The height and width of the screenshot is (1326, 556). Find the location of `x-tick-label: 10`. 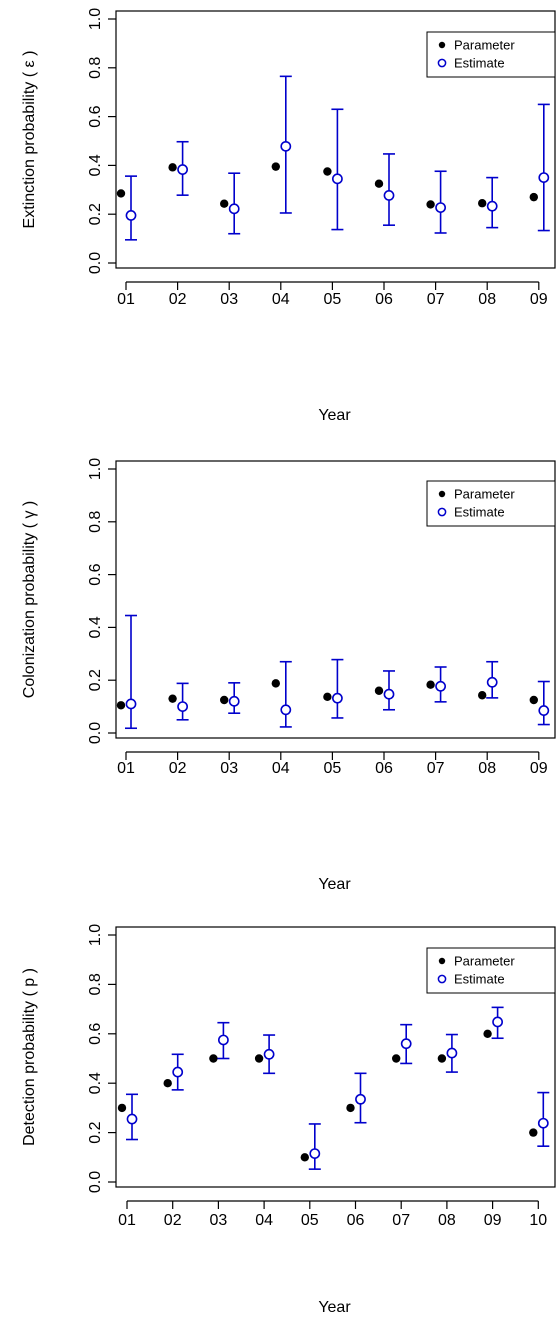

x-tick-label: 10 is located at coordinates (538, 1220).